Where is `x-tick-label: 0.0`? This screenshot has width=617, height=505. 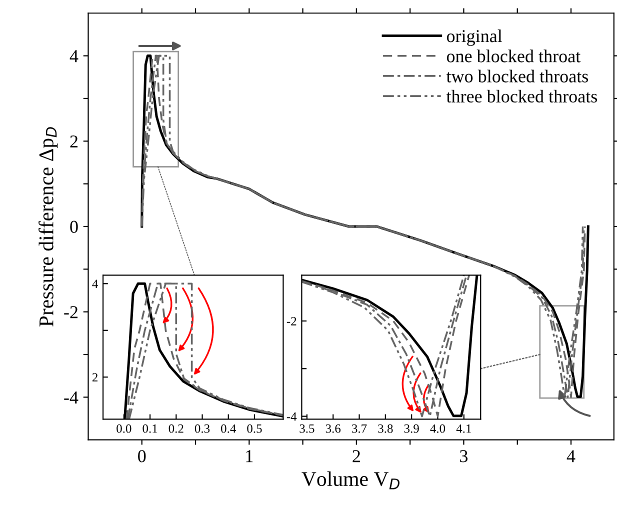 x-tick-label: 0.0 is located at coordinates (124, 428).